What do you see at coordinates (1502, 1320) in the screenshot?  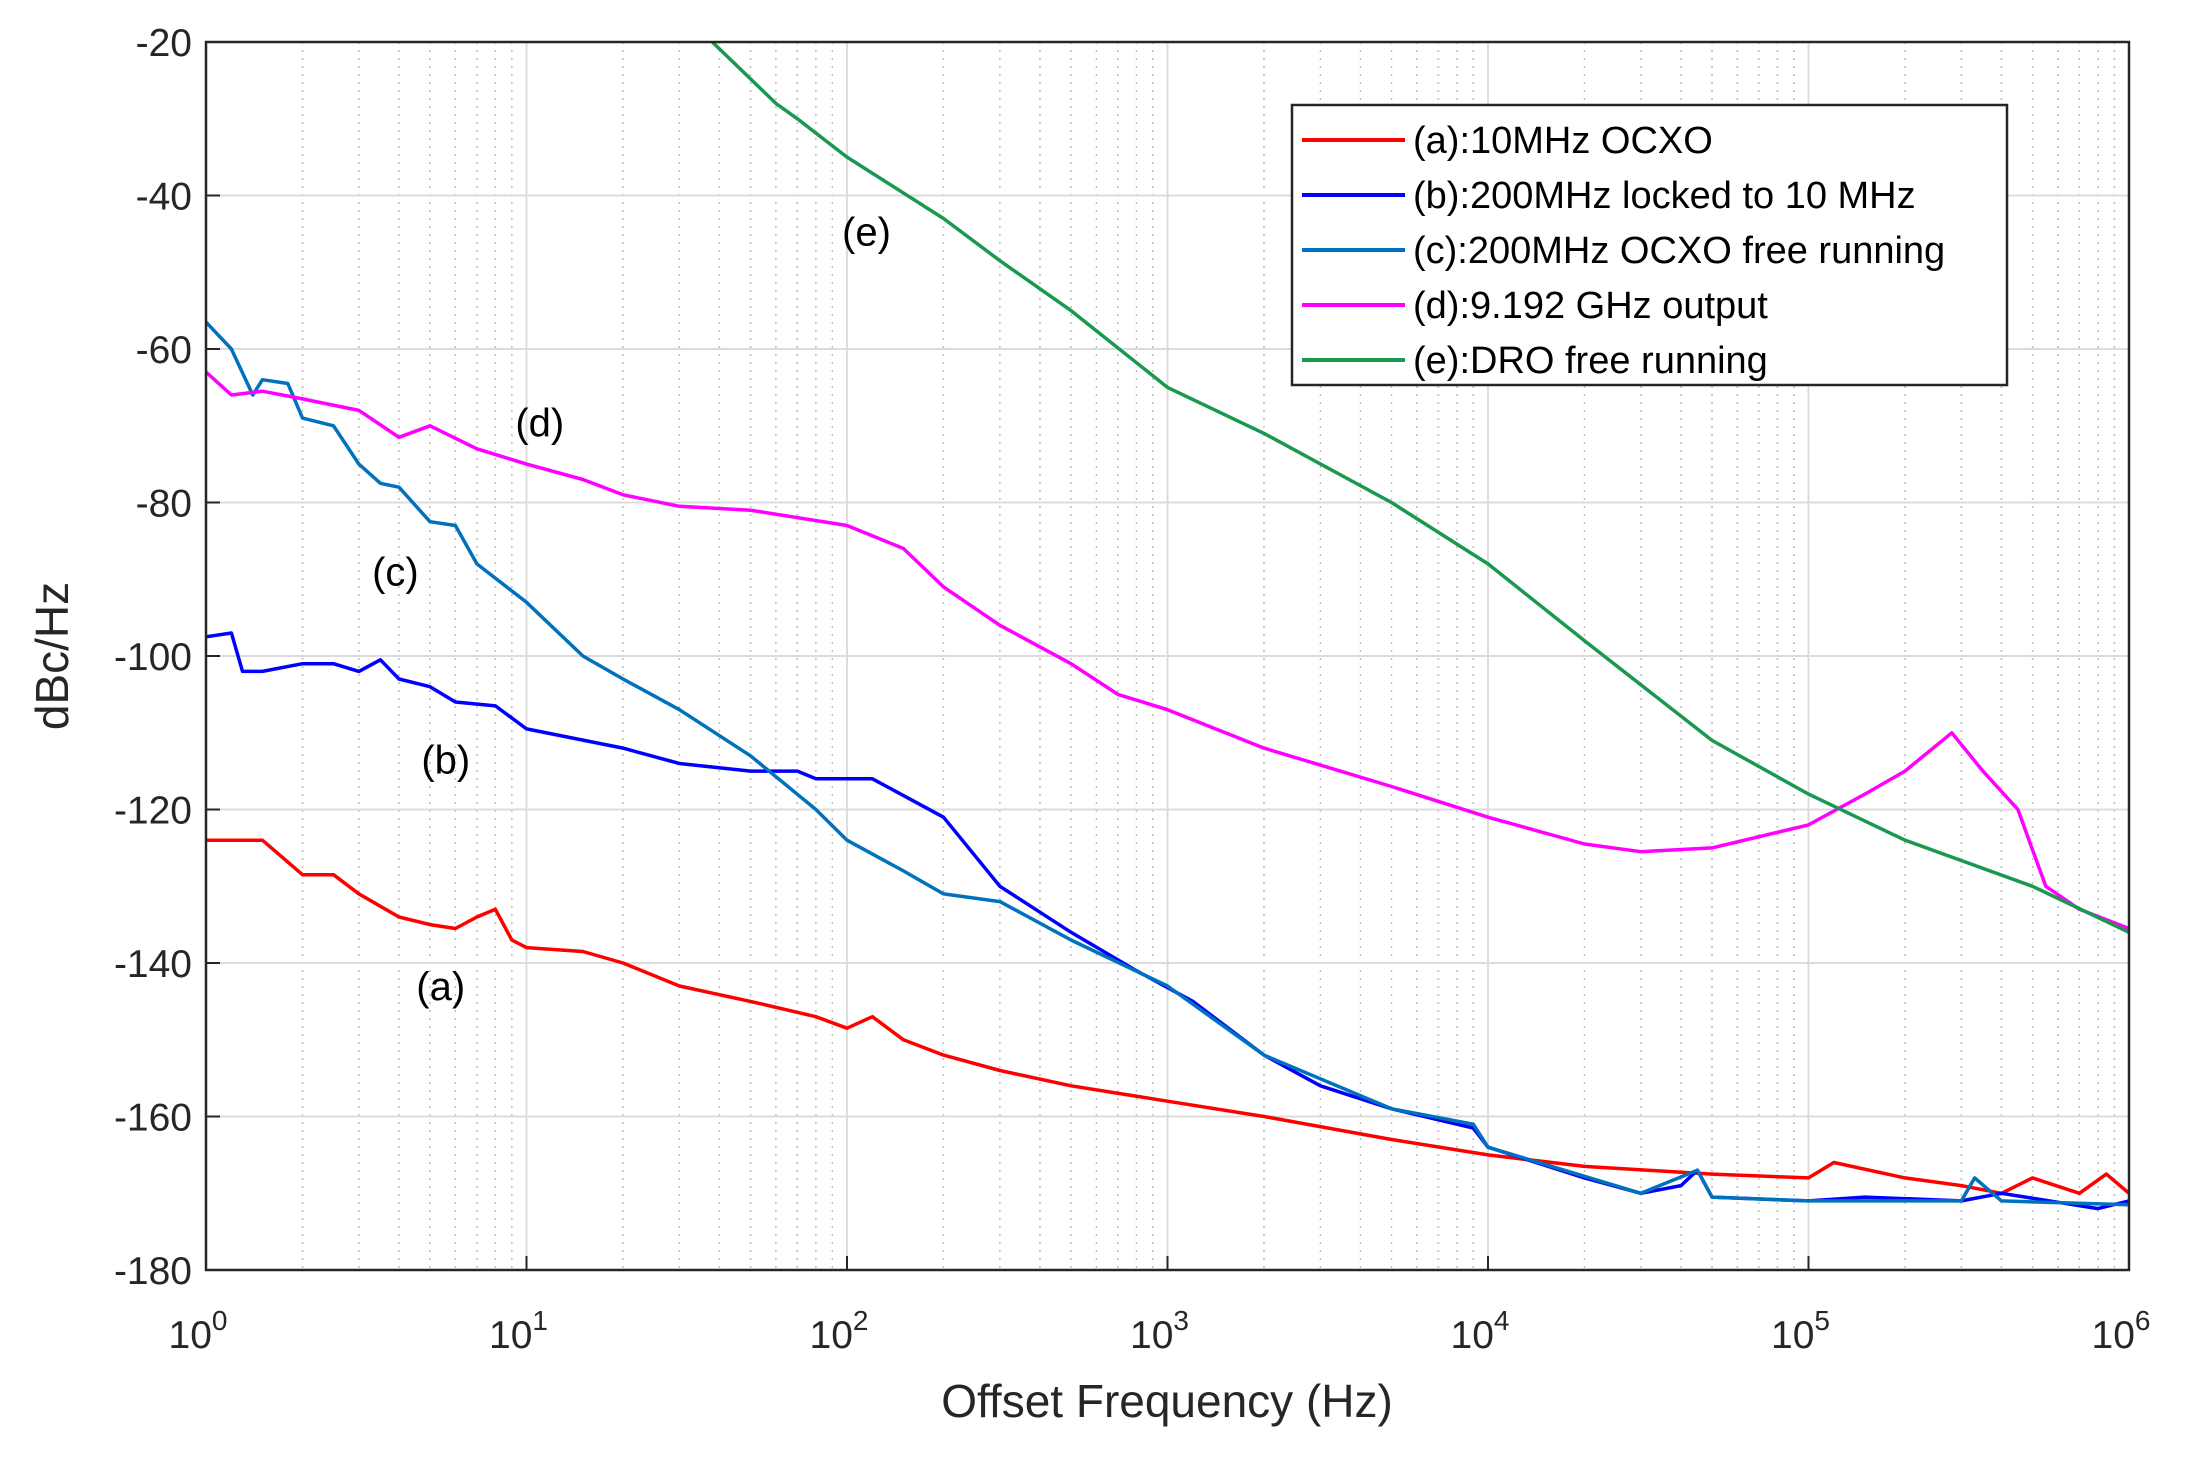 I see `x-tick-exponent: 4` at bounding box center [1502, 1320].